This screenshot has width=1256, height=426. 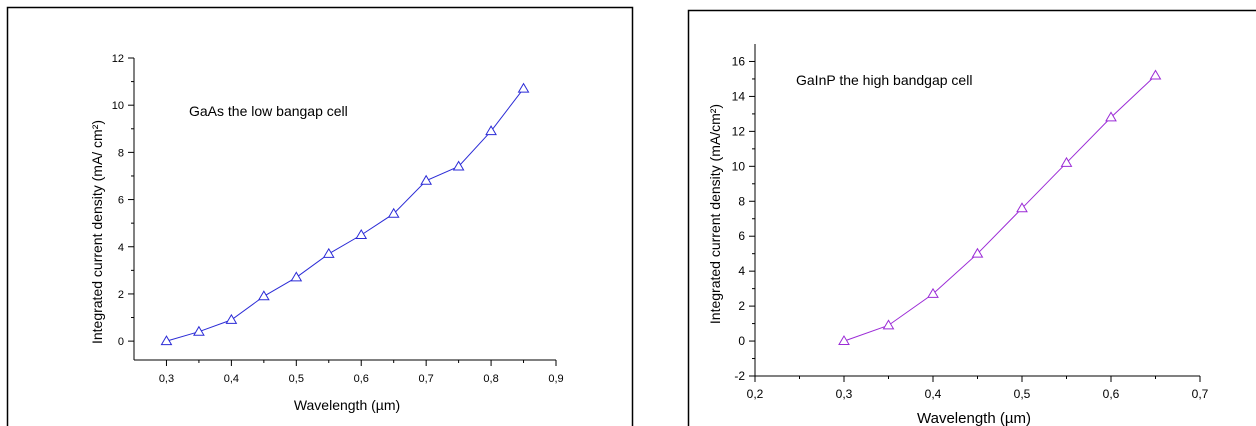 I want to click on y-tick-label: 14, so click(x=739, y=96).